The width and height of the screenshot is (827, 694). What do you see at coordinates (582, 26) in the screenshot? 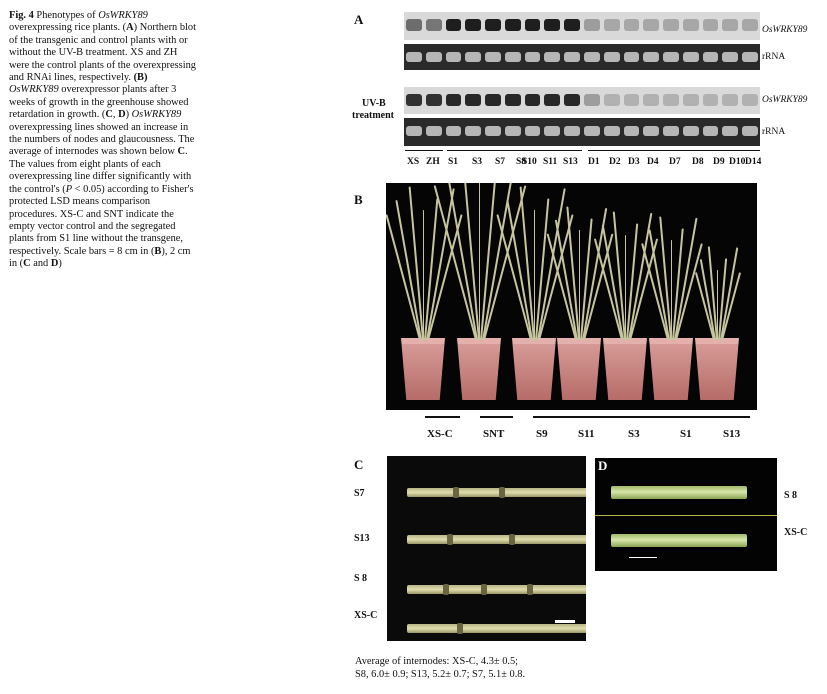
I see `northern-blot-oswrky89-untreated` at bounding box center [582, 26].